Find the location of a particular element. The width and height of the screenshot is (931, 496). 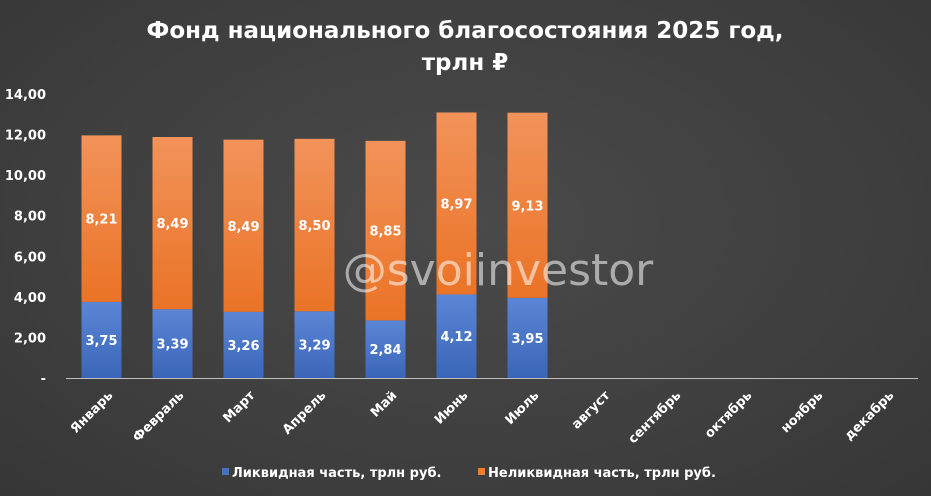

chart-title-line: трлн ₽ is located at coordinates (465, 63).